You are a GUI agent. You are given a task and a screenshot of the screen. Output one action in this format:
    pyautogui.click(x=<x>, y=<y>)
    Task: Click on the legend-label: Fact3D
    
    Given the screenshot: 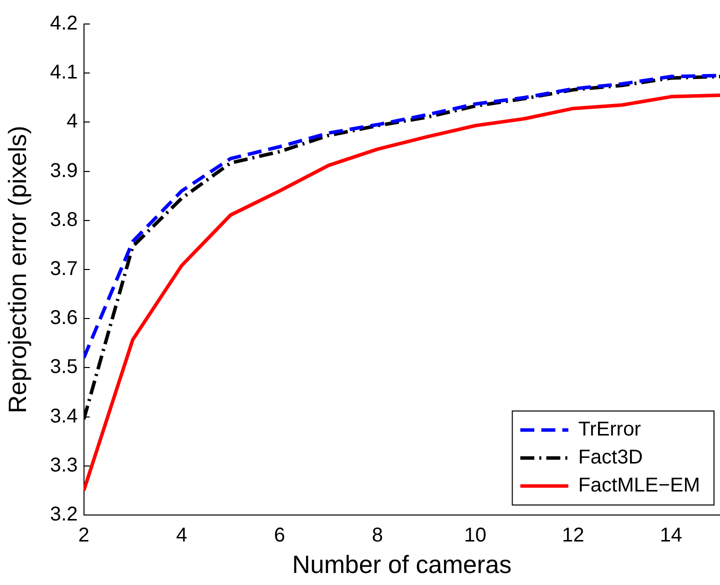 What is the action you would take?
    pyautogui.click(x=610, y=457)
    